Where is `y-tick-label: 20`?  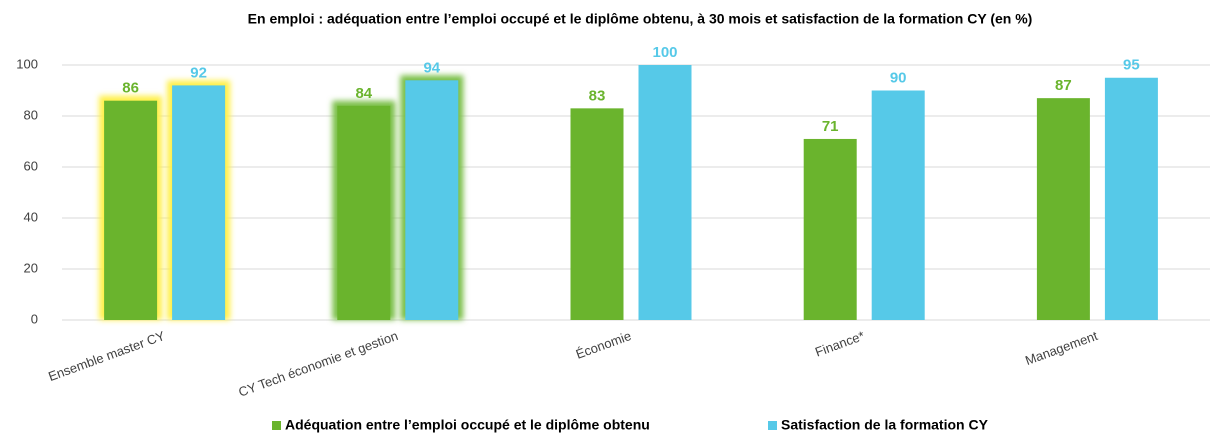
y-tick-label: 20 is located at coordinates (31, 267).